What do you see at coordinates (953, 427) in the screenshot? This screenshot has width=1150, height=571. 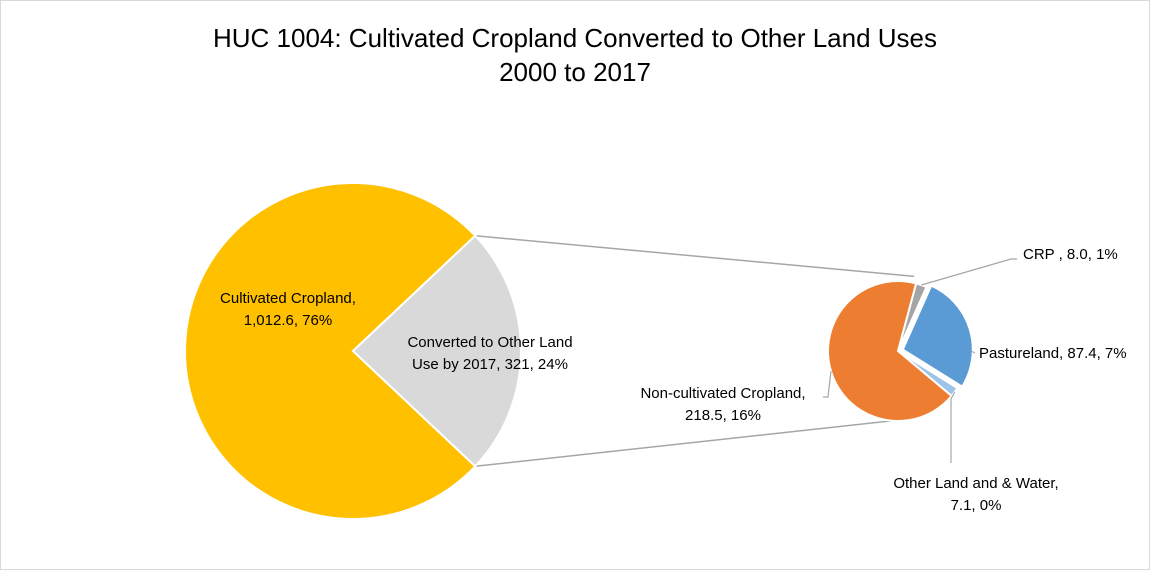 I see `leader-line-other-land` at bounding box center [953, 427].